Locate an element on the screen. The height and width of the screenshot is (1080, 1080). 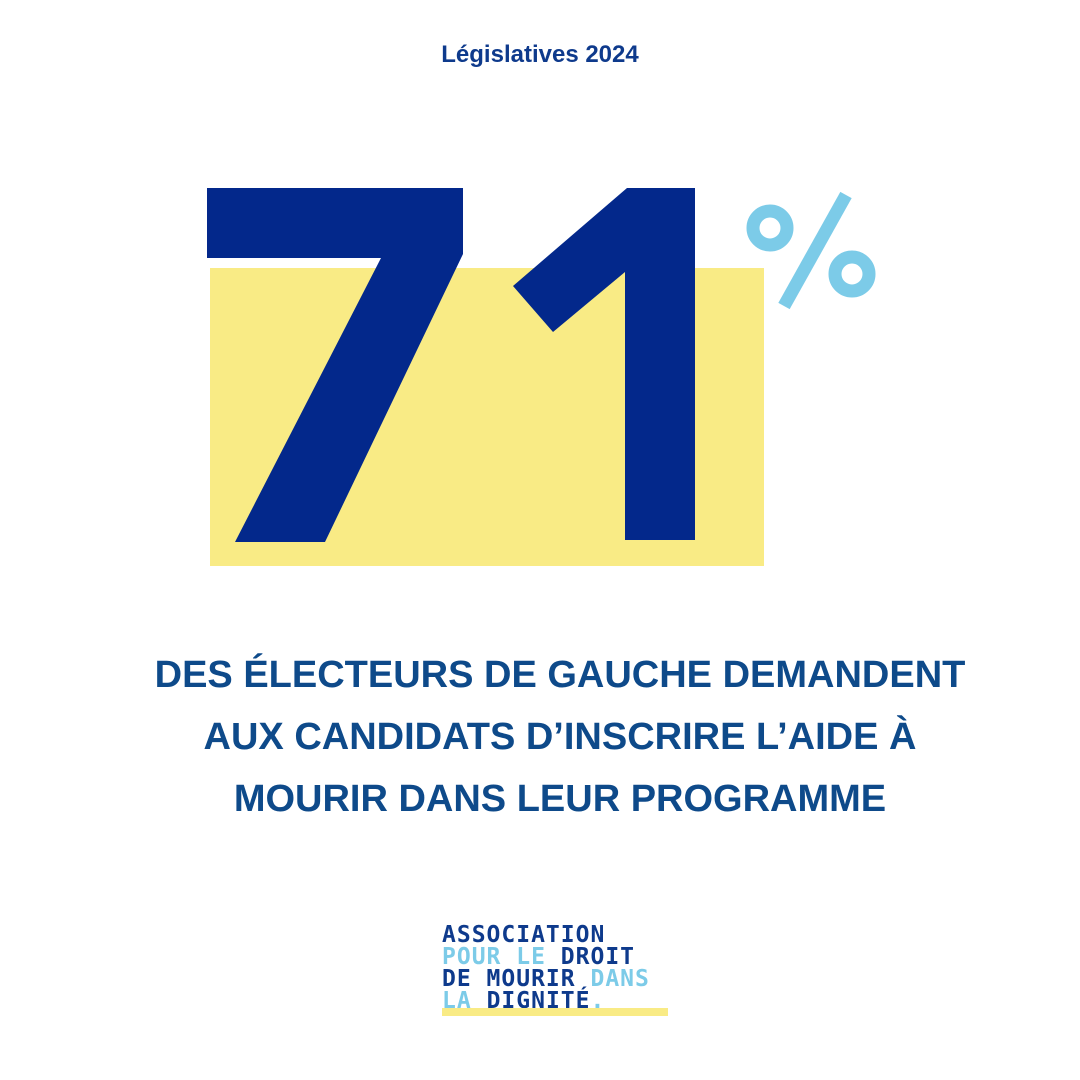
logo-line-3: DE MOURIR DANS is located at coordinates (546, 979).